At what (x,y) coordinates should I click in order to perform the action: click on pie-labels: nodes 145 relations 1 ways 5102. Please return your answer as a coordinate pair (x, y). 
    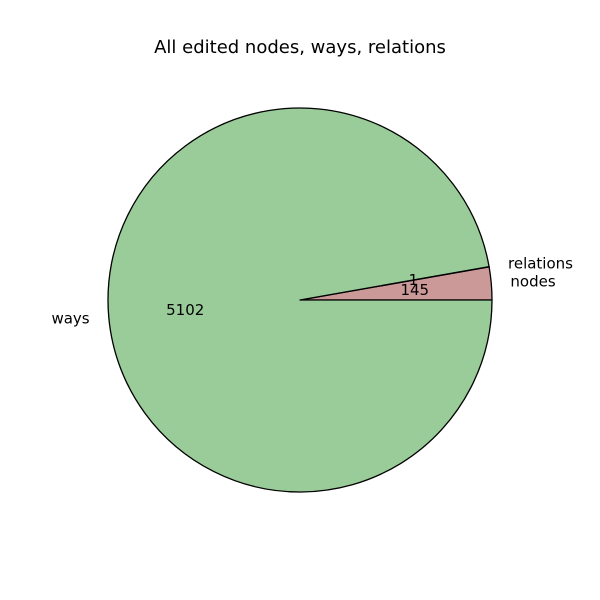
    Looking at the image, I should click on (312, 290).